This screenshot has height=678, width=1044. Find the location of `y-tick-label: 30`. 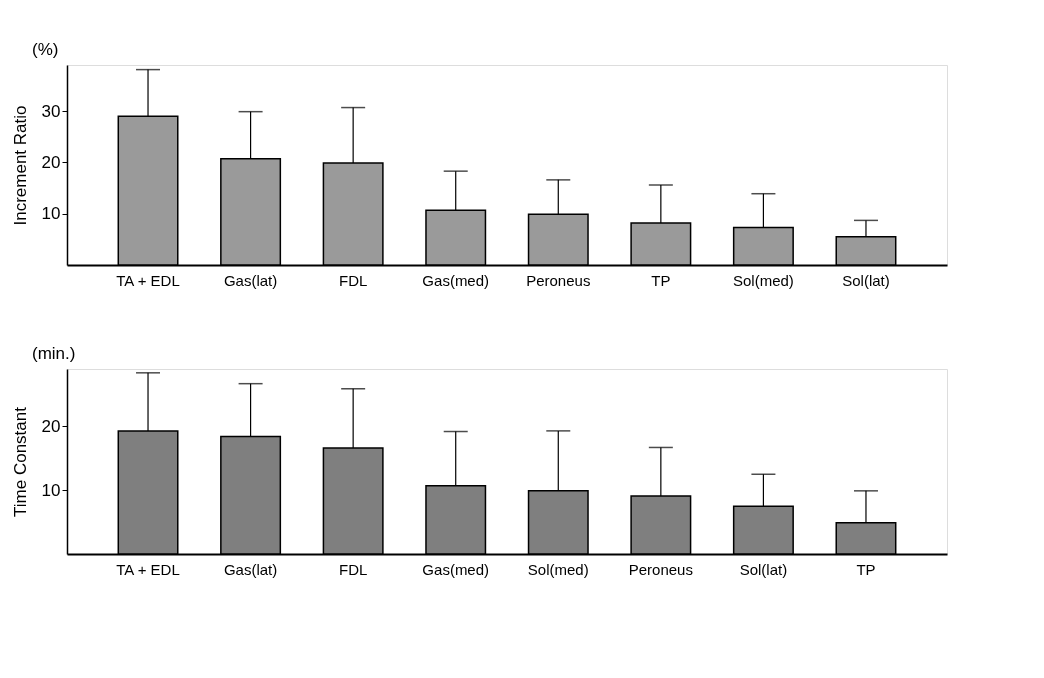

y-tick-label: 30 is located at coordinates (51, 111).